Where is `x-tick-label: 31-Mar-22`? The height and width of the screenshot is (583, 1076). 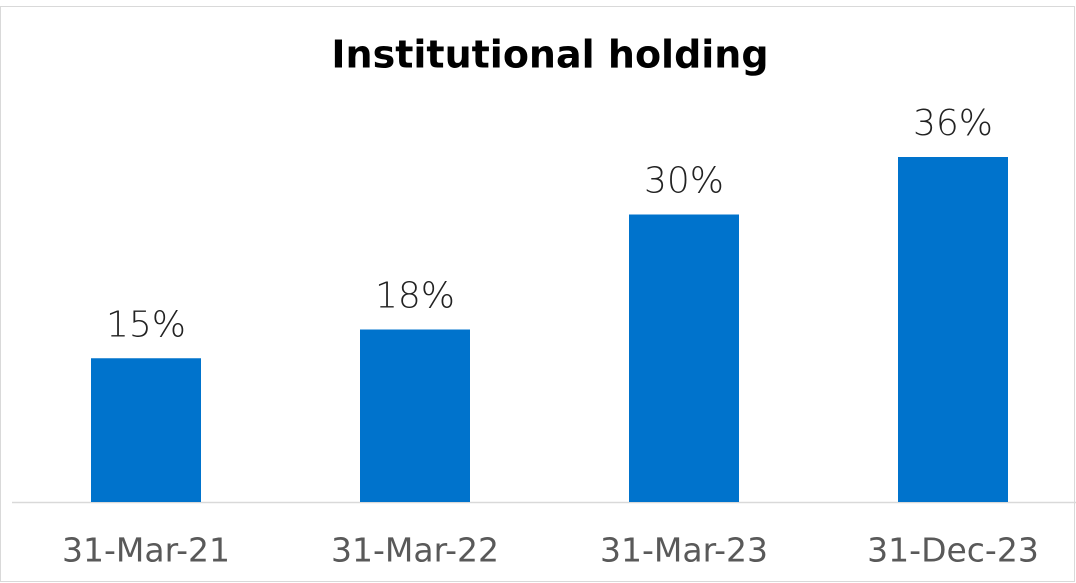 x-tick-label: 31-Mar-22 is located at coordinates (415, 550).